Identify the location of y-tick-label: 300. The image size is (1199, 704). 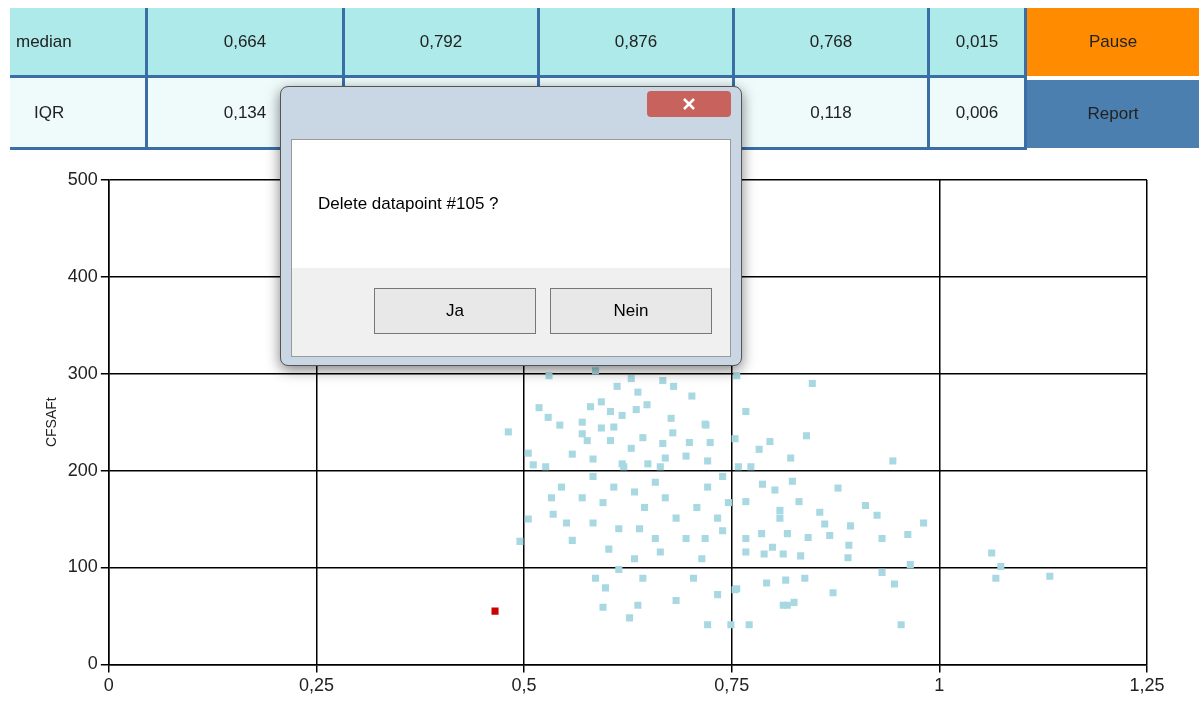
(82, 372).